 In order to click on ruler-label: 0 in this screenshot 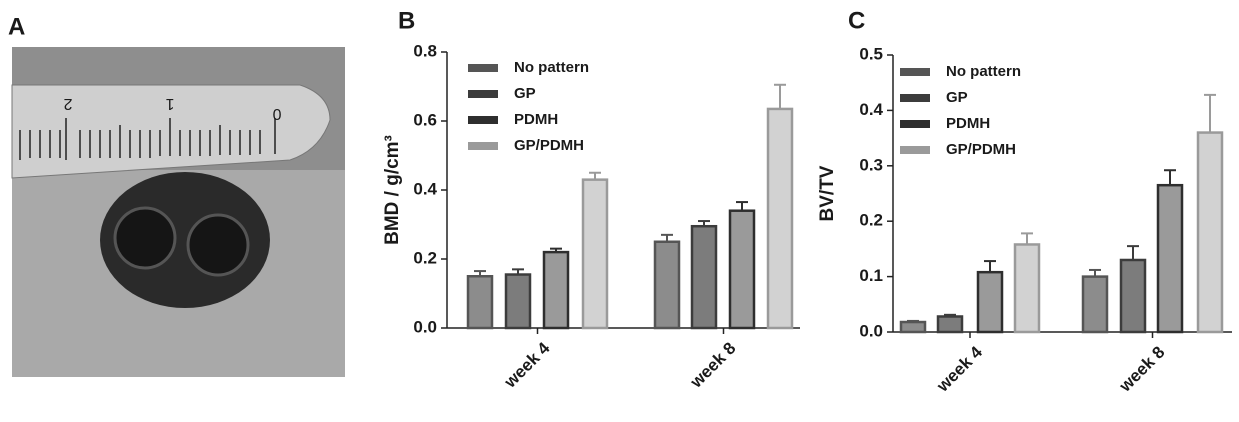, I will do `click(276, 113)`.